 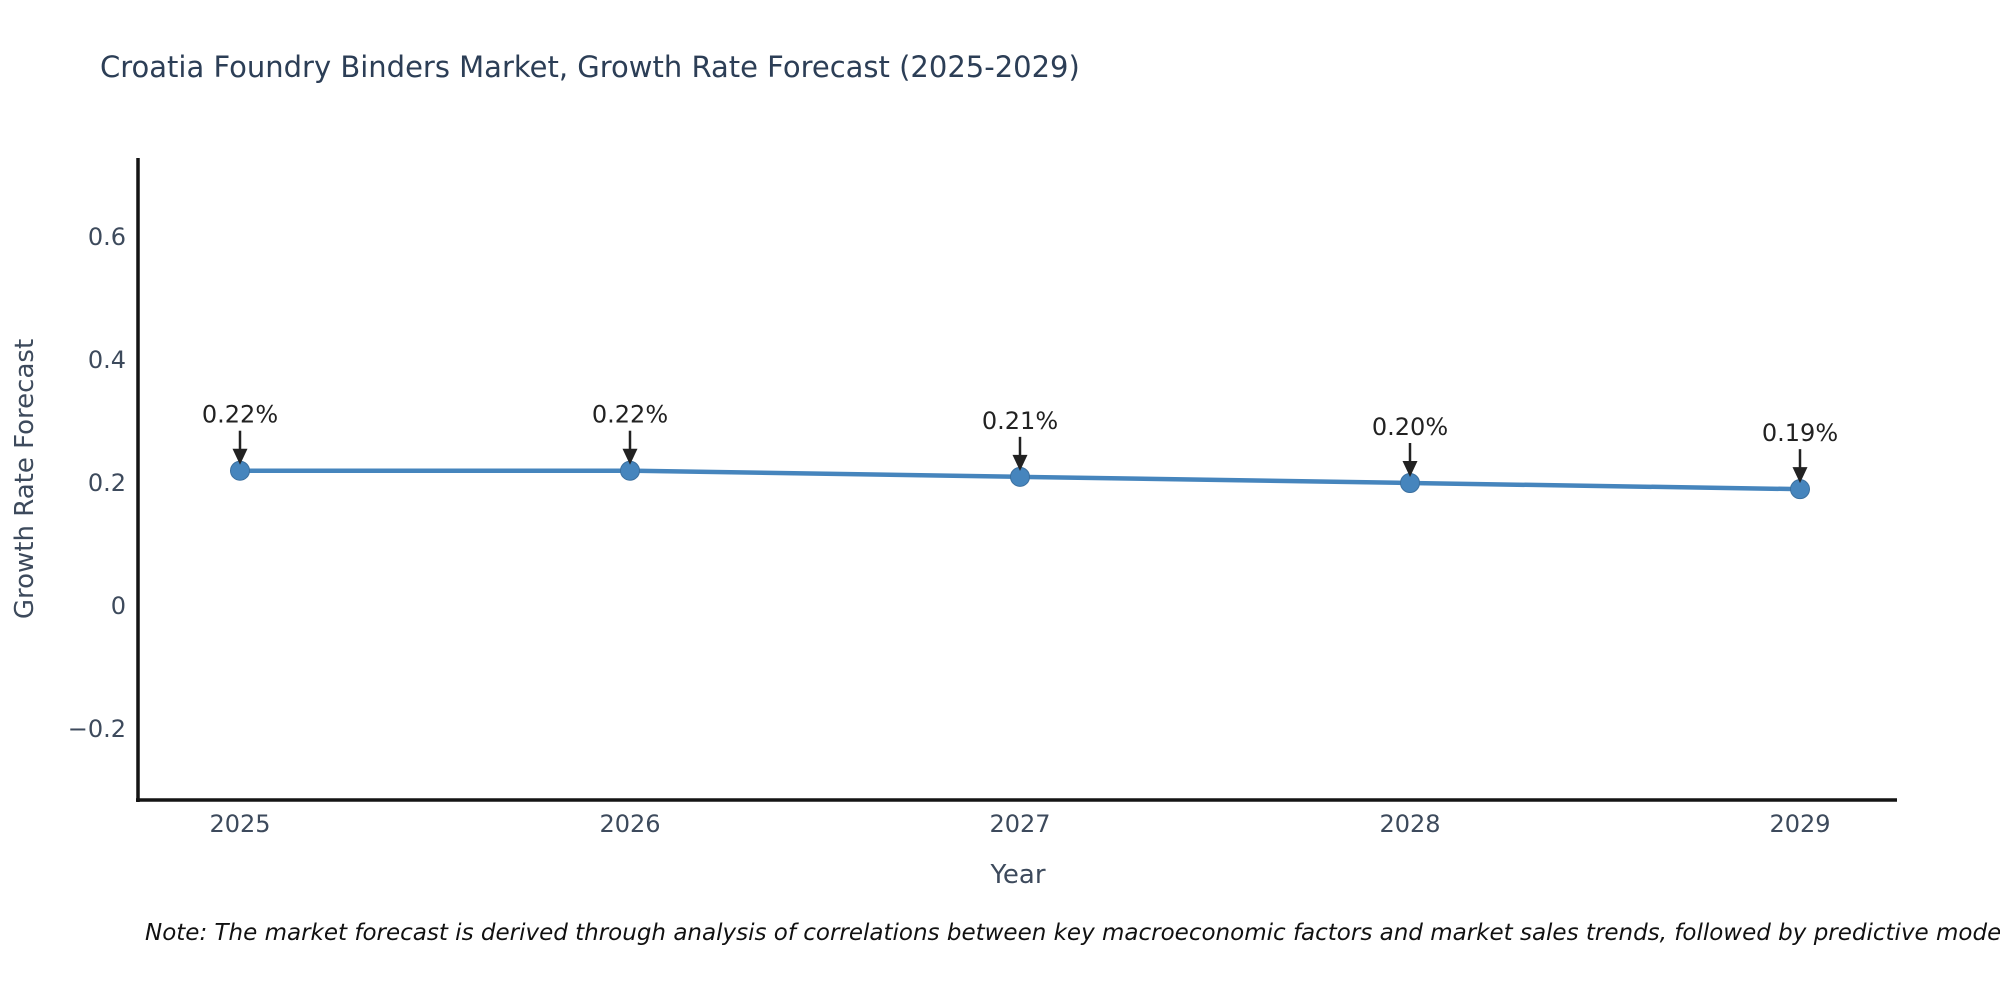 I want to click on annotation-label: 0.21%, so click(x=1020, y=421).